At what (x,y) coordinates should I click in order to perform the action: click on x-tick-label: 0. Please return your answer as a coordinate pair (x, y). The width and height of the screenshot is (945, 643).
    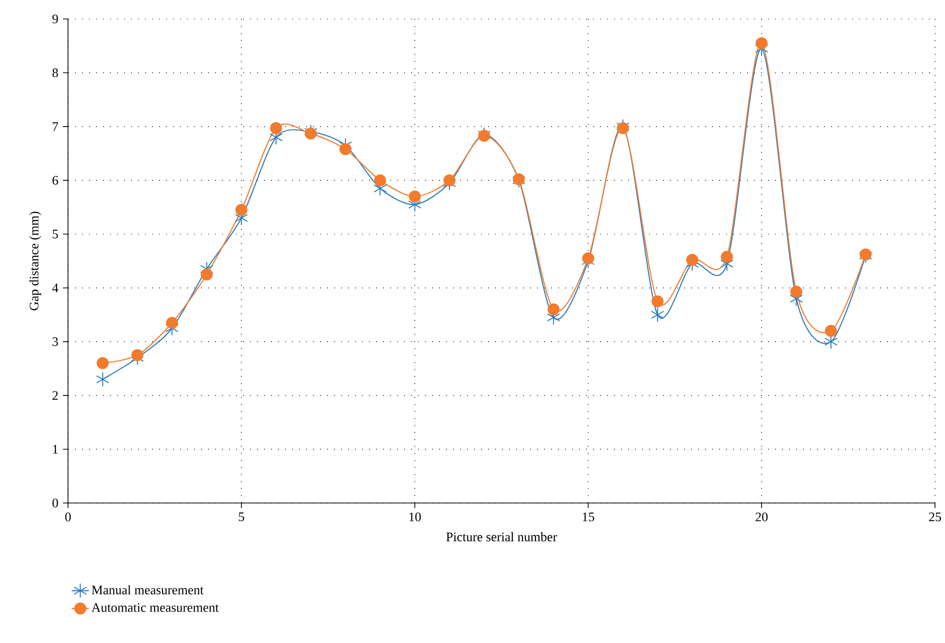
    Looking at the image, I should click on (68, 517).